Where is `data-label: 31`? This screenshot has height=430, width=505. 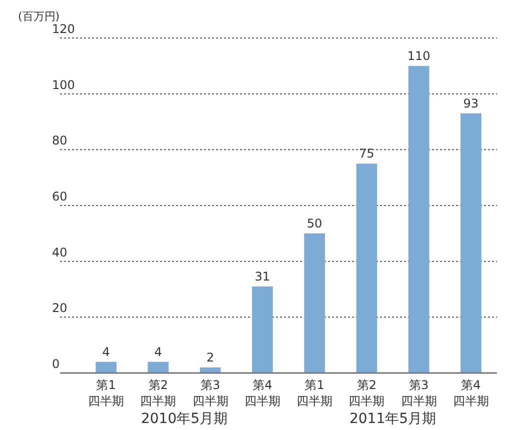
data-label: 31 is located at coordinates (262, 276).